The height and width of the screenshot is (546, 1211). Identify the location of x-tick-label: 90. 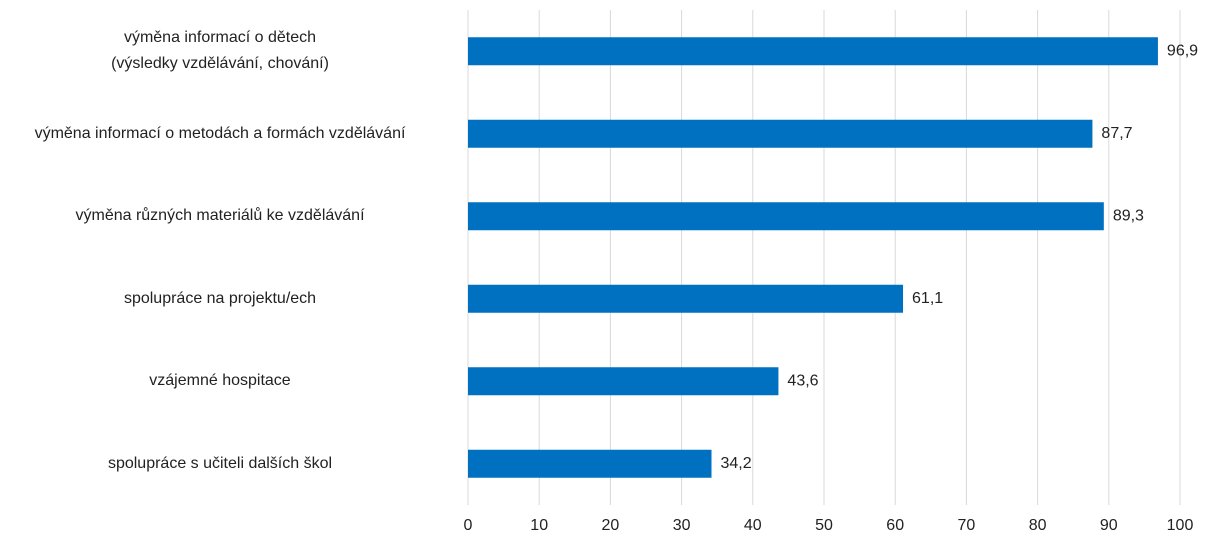
(1109, 525).